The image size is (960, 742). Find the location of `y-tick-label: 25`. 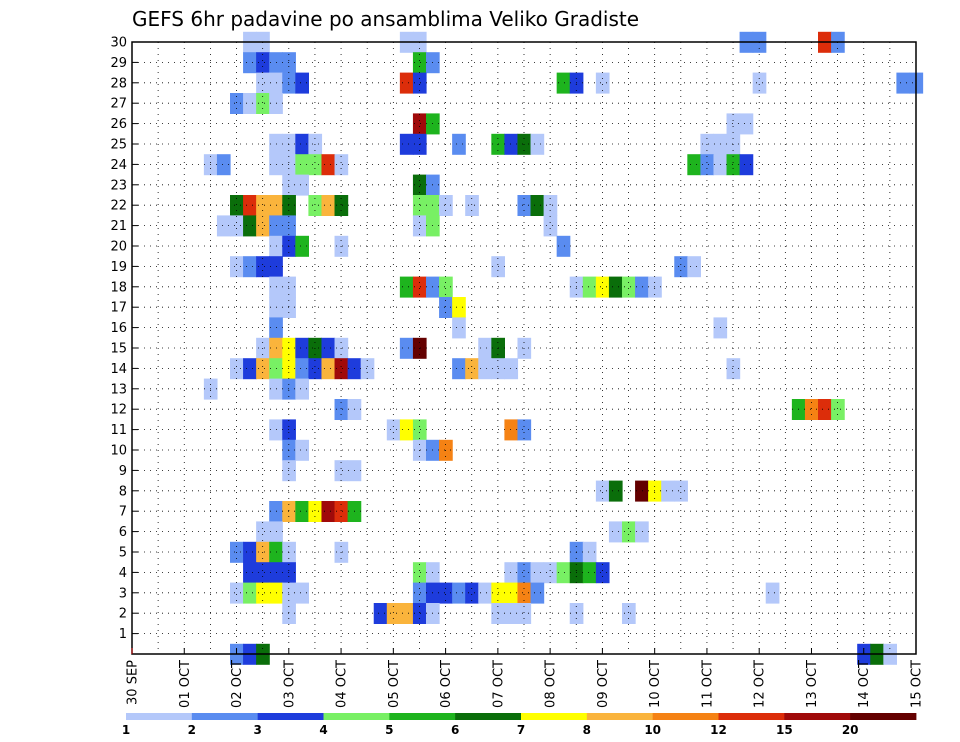

y-tick-label: 25 is located at coordinates (118, 145).